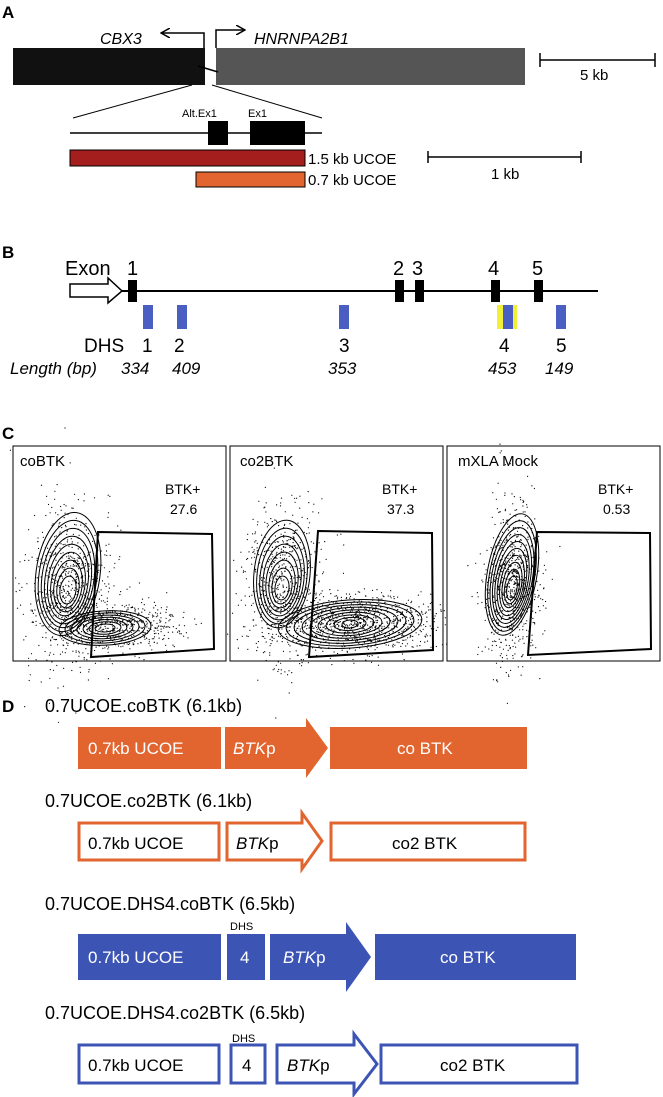 The height and width of the screenshot is (1097, 663). I want to click on ucoe-label: 0.7kb UCOE, so click(135, 843).